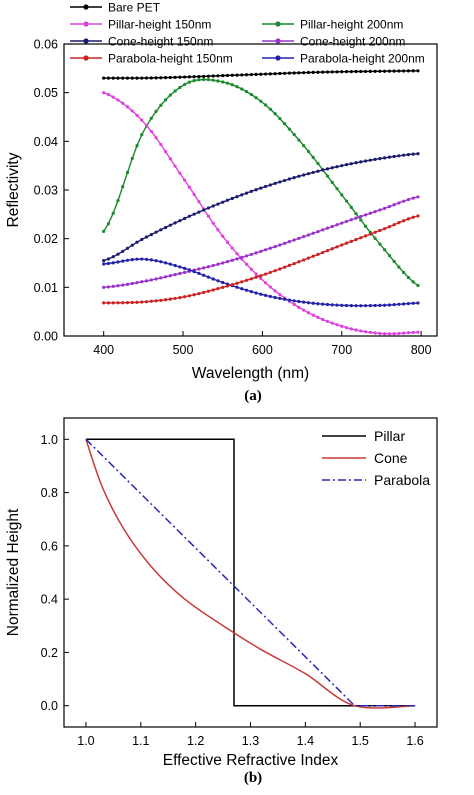 The width and height of the screenshot is (474, 795). What do you see at coordinates (140, 741) in the screenshot?
I see `x-tick-label: 1.1` at bounding box center [140, 741].